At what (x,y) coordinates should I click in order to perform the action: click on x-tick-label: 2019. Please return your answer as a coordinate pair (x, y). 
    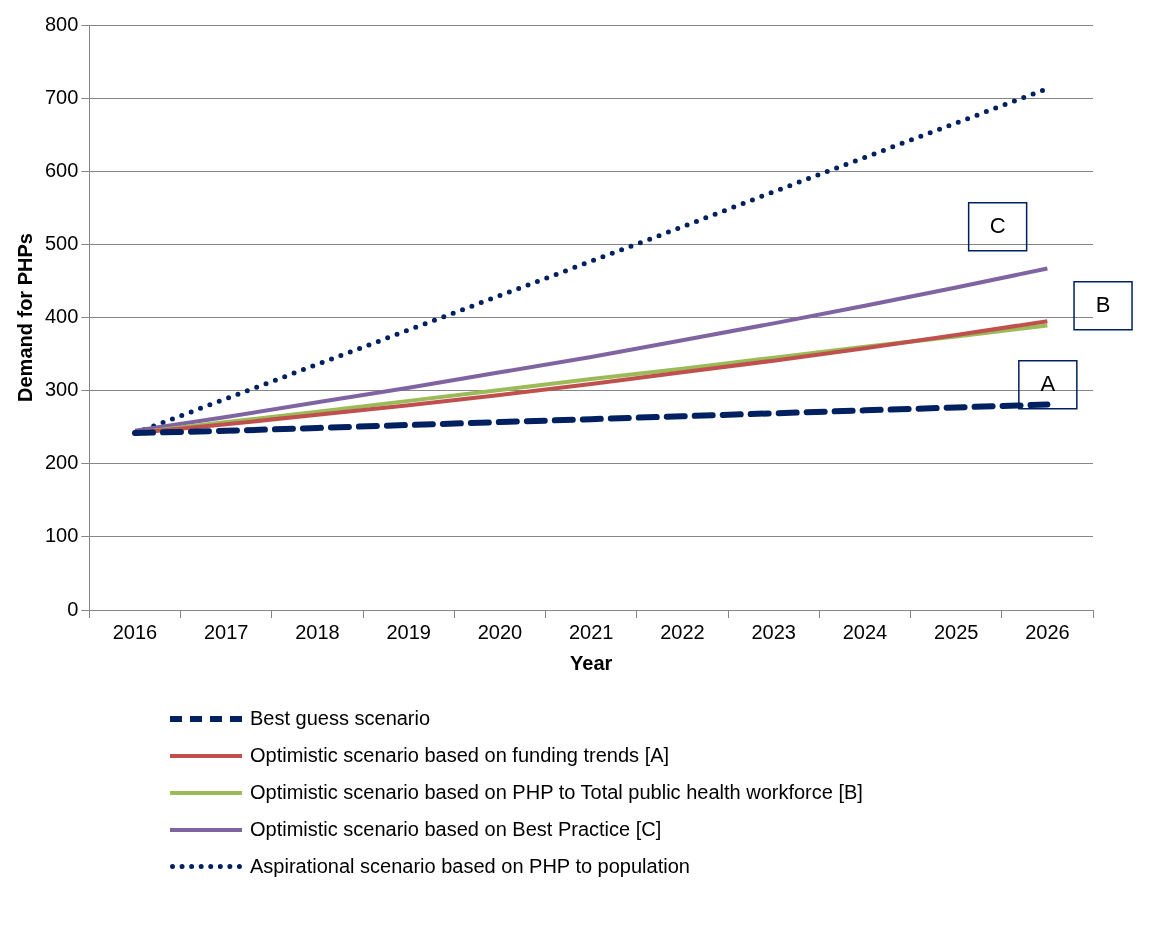
    Looking at the image, I should click on (408, 631).